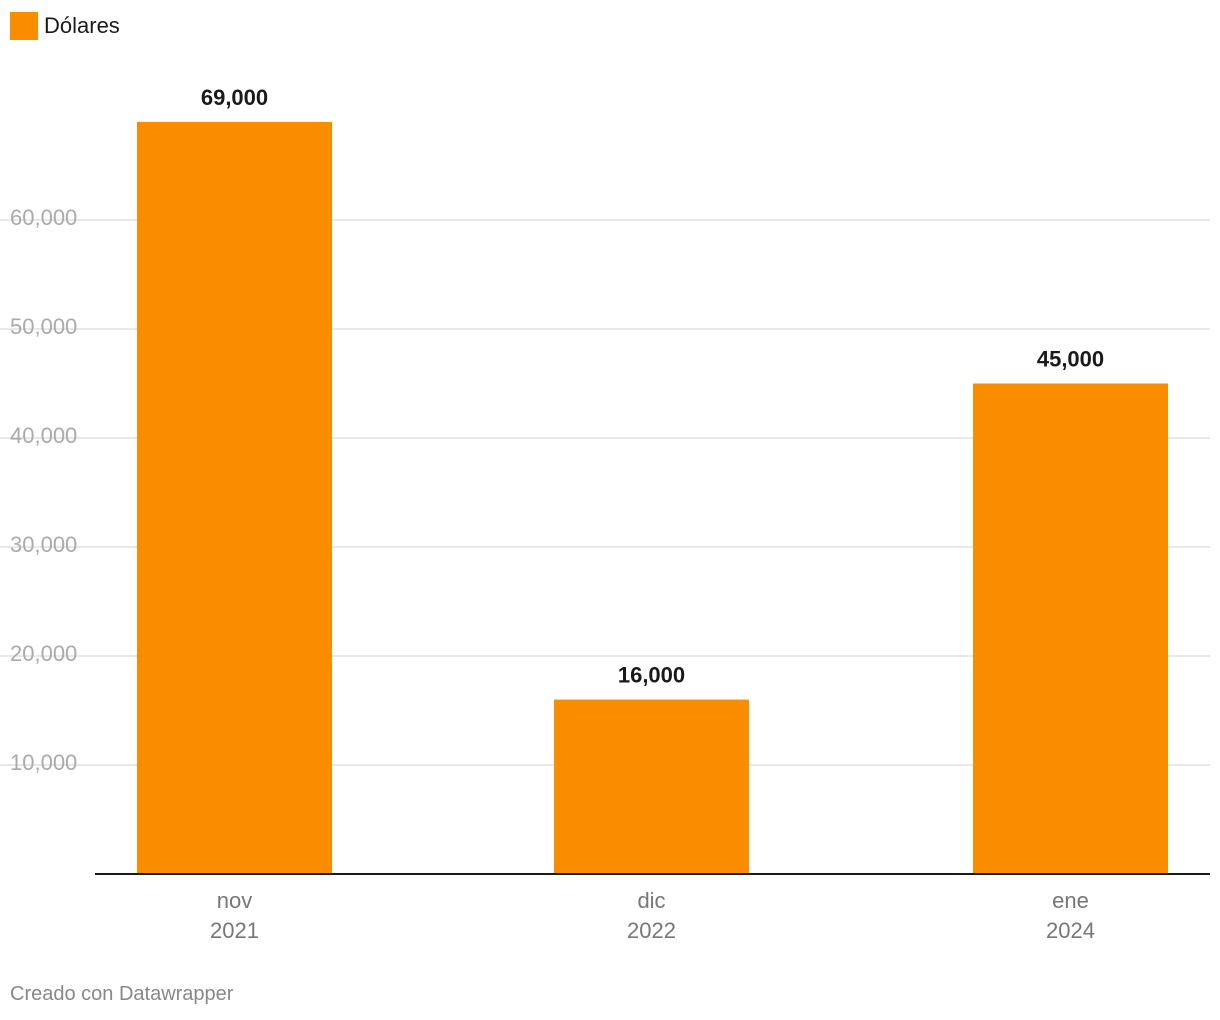 This screenshot has width=1220, height=1020. Describe the element at coordinates (234, 900) in the screenshot. I see `x-tick-label: nov` at that location.